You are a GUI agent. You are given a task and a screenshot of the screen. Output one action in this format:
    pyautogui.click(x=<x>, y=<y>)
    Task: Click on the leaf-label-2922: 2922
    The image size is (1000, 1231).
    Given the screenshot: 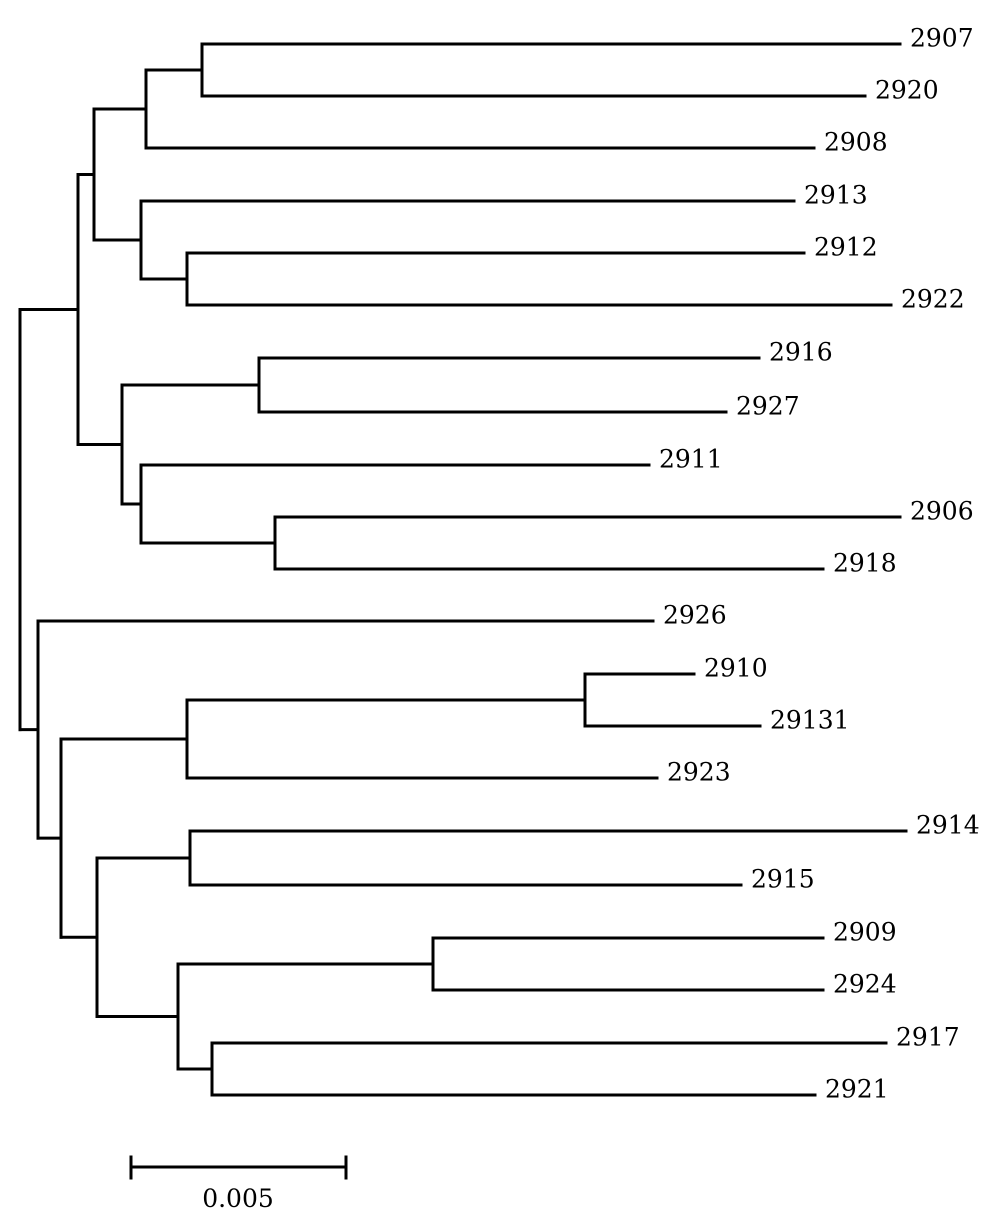 What is the action you would take?
    pyautogui.click(x=933, y=299)
    